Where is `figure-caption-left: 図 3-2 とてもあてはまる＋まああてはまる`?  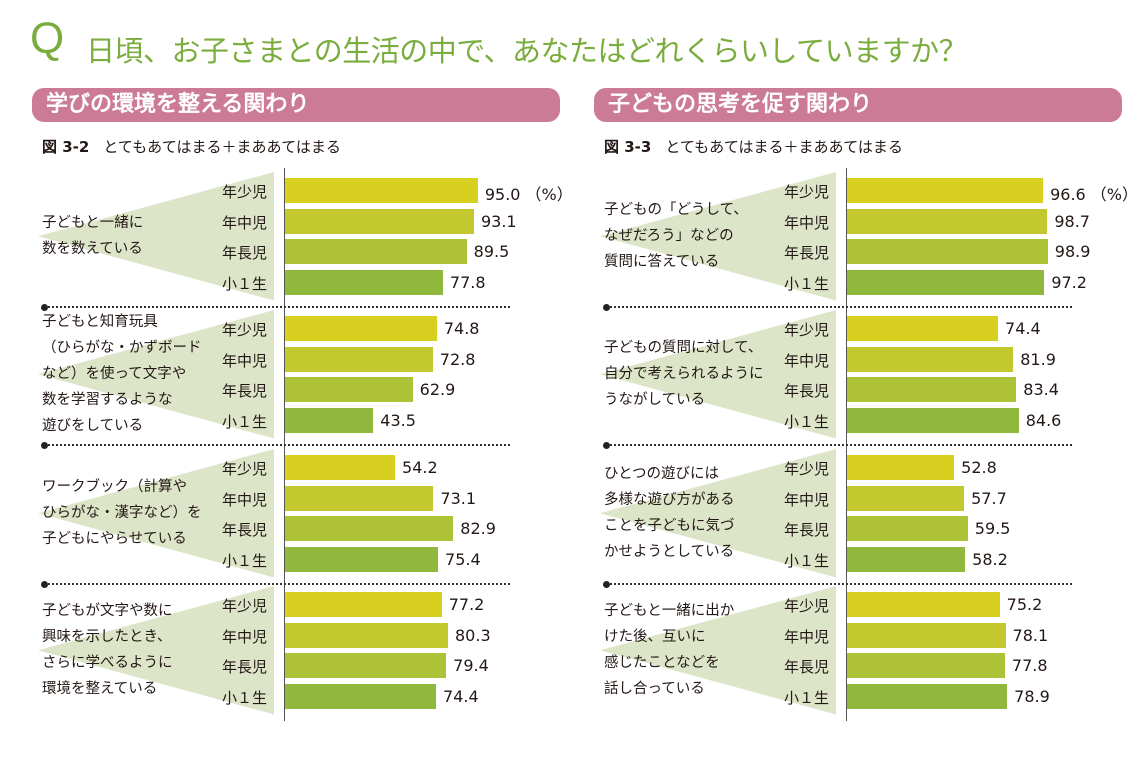 figure-caption-left: 図 3-2 とてもあてはまる＋まああてはまる is located at coordinates (191, 146).